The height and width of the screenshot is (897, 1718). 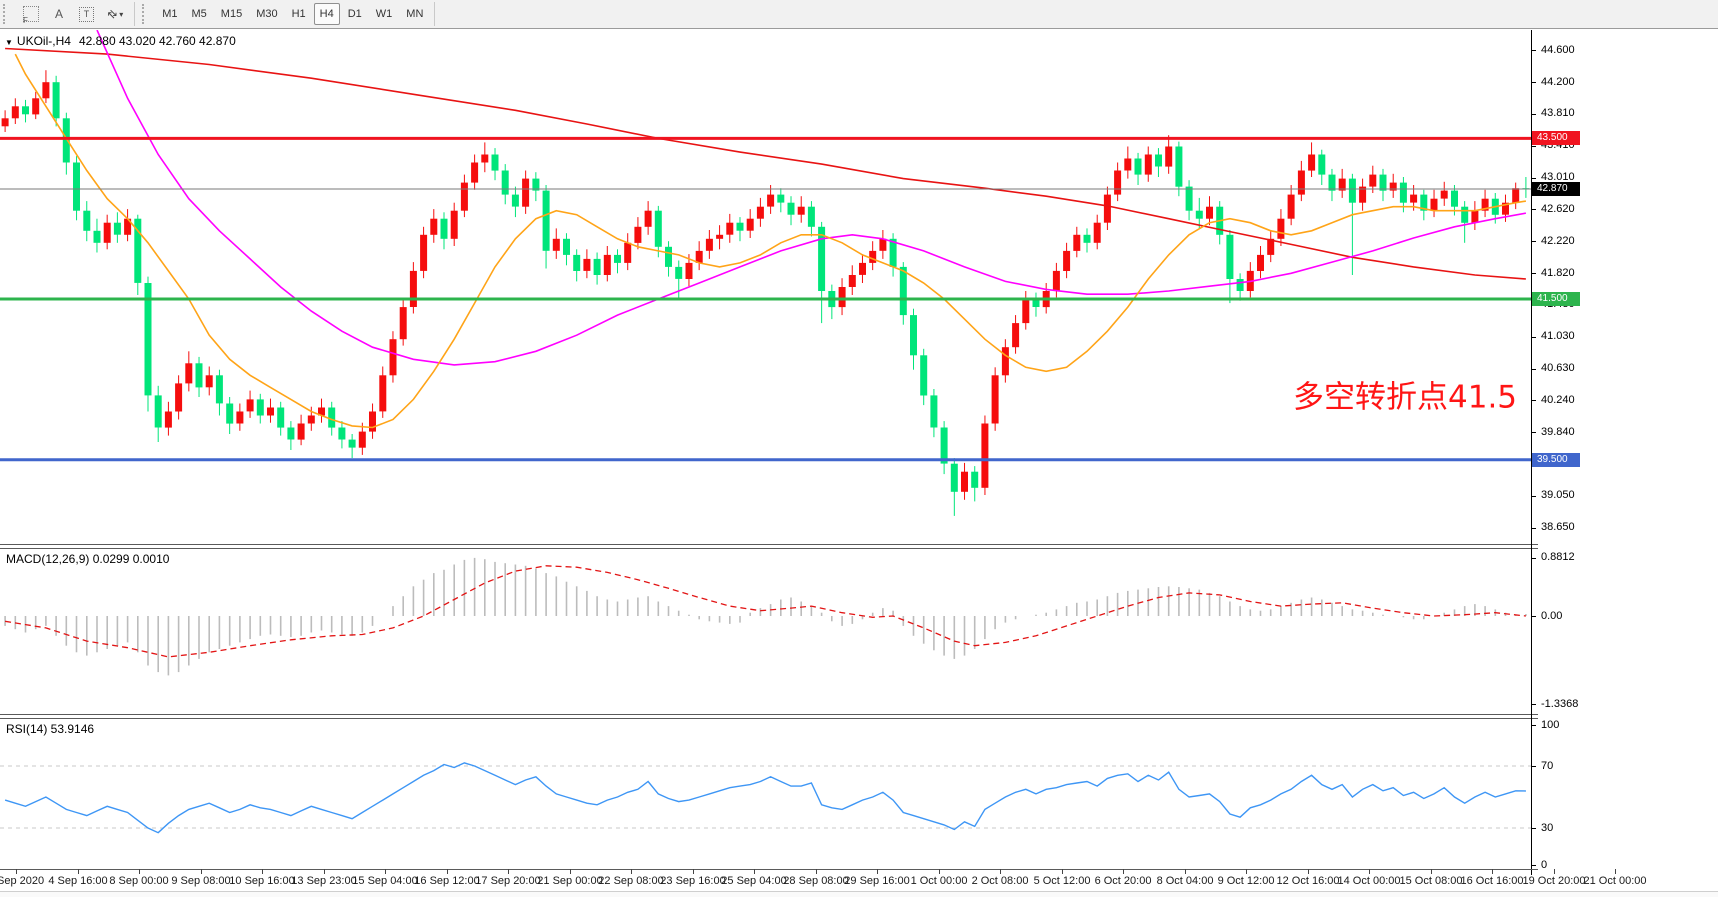 I want to click on time-label: 4 Sep 16:00, so click(x=78, y=881).